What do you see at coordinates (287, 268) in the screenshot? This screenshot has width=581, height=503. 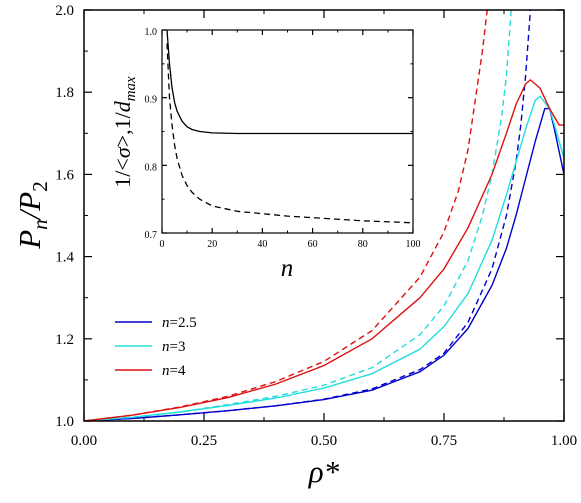 I see `inset-x-axis-title: n` at bounding box center [287, 268].